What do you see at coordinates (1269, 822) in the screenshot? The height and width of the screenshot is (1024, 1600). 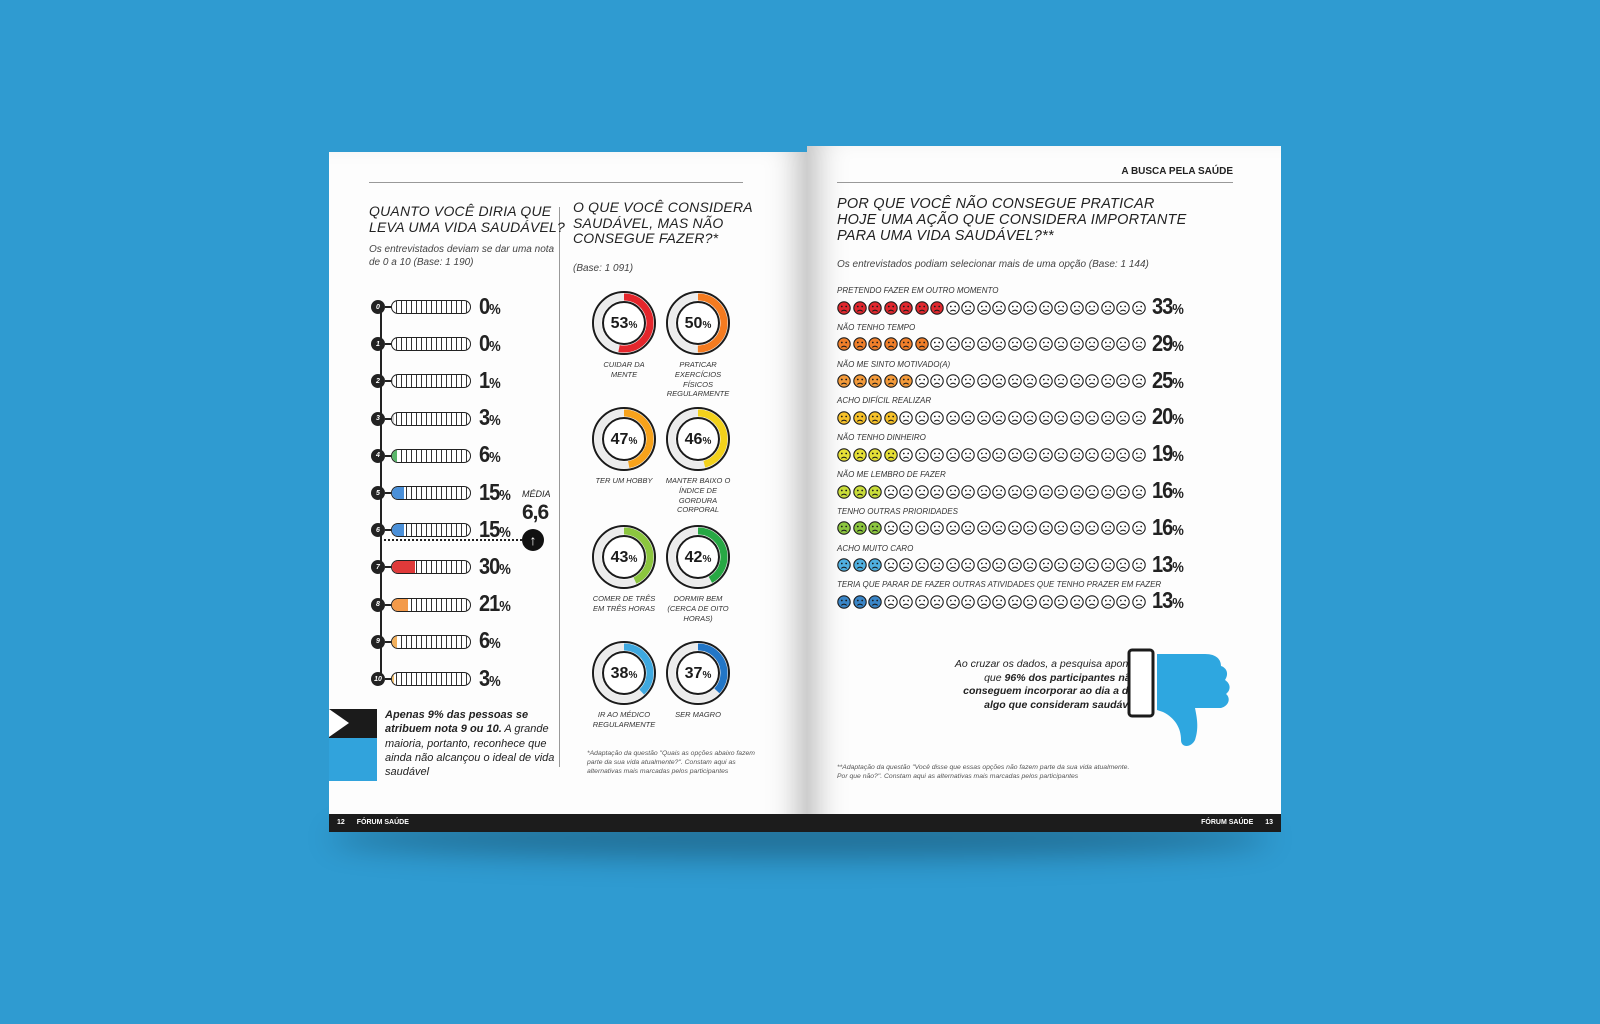 I see `page-number: 13` at bounding box center [1269, 822].